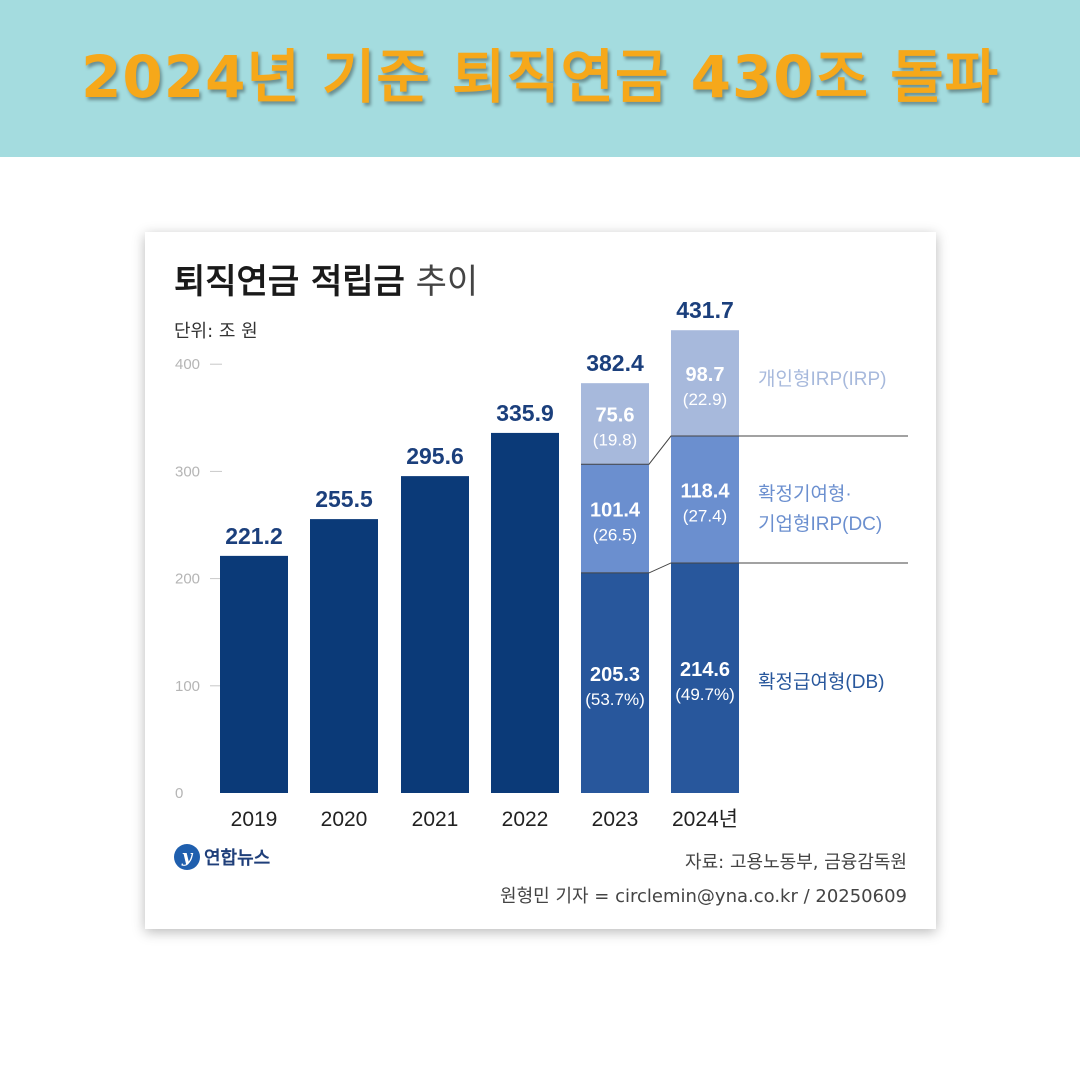  I want to click on chart-title: 퇴직연금 적립금 추이, so click(326, 278).